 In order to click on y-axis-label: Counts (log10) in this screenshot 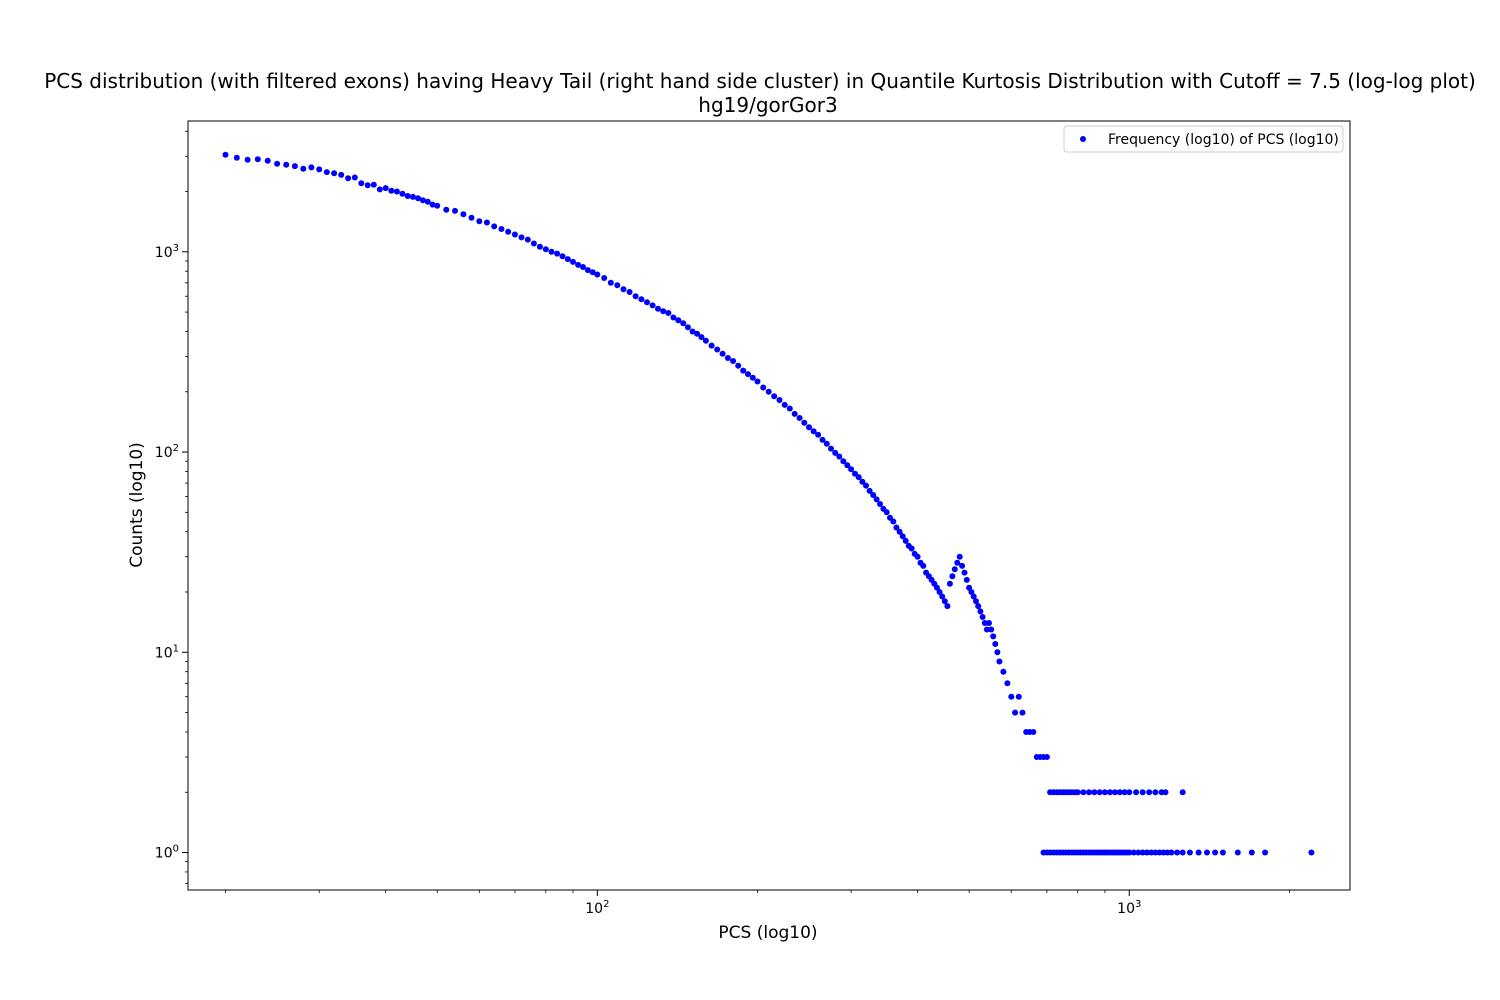, I will do `click(137, 505)`.